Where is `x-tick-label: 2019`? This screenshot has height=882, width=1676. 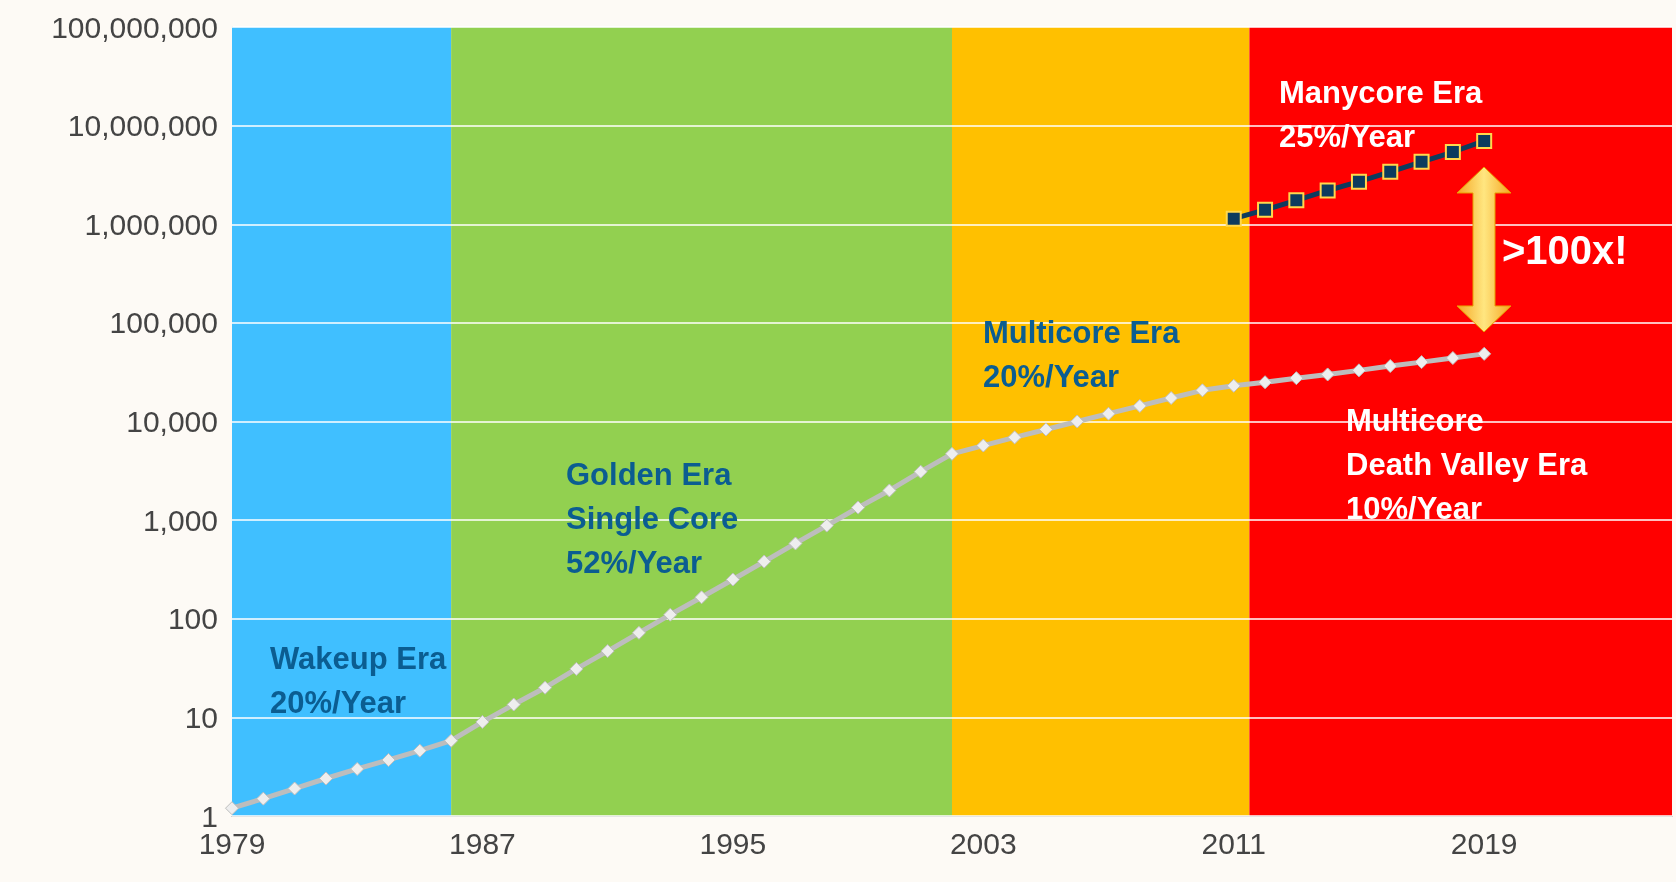
x-tick-label: 2019 is located at coordinates (1484, 843).